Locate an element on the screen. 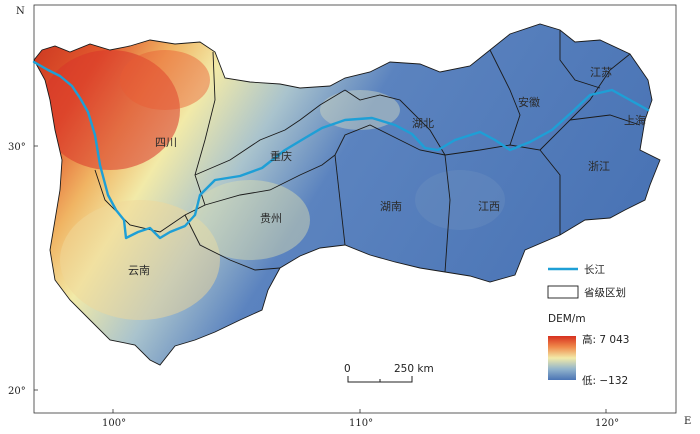  scale-start: 0 is located at coordinates (347, 369).